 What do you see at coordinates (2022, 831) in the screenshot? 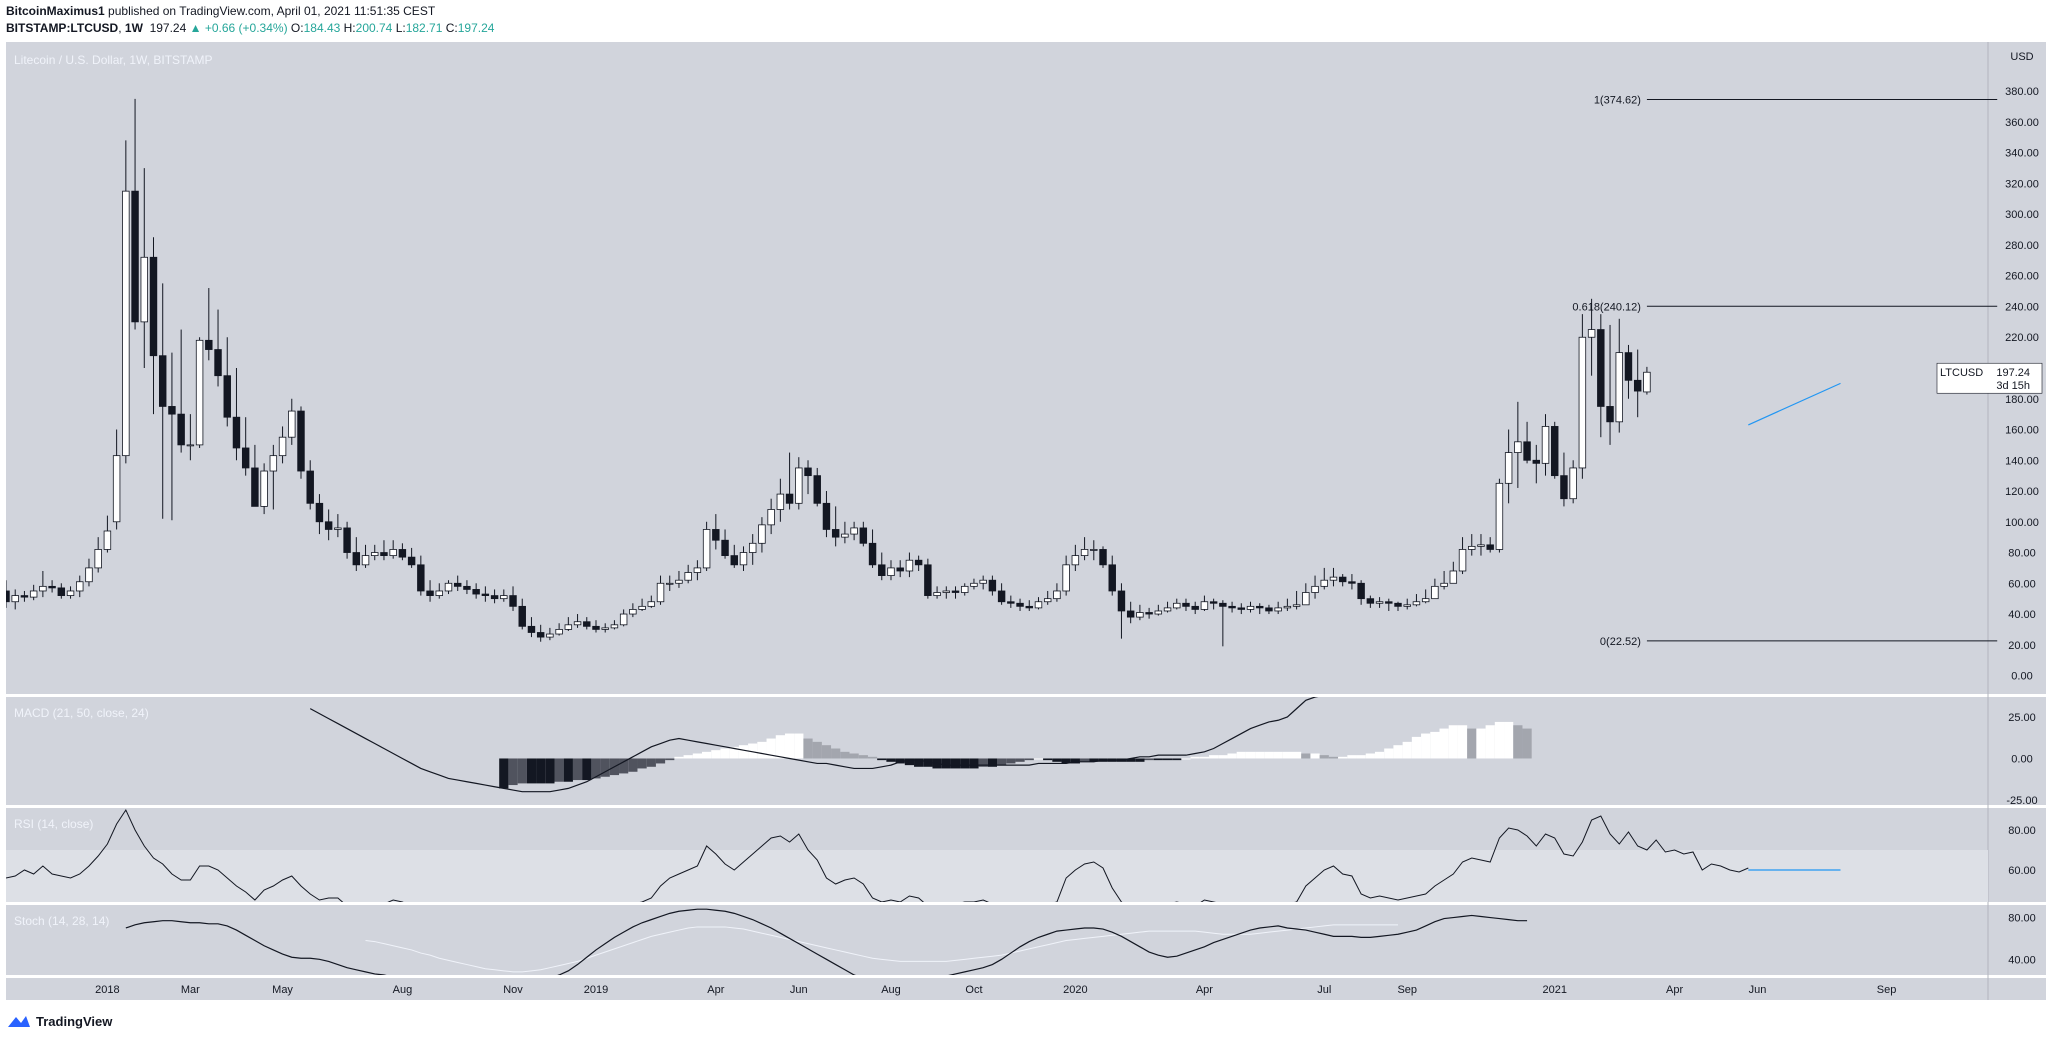
I see `rsi-tick-label: 80.00` at bounding box center [2022, 831].